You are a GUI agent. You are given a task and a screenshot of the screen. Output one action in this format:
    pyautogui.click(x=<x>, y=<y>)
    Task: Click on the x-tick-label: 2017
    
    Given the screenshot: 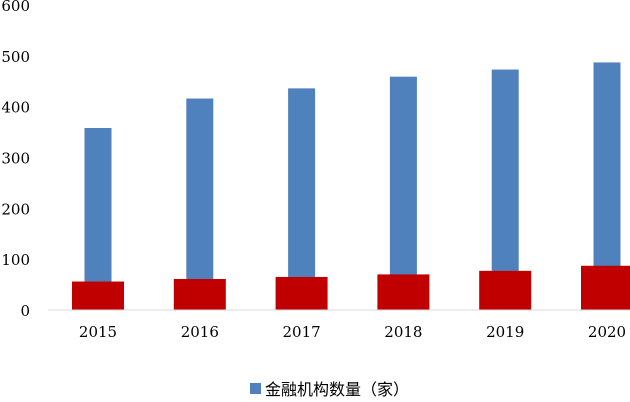 What is the action you would take?
    pyautogui.click(x=302, y=332)
    